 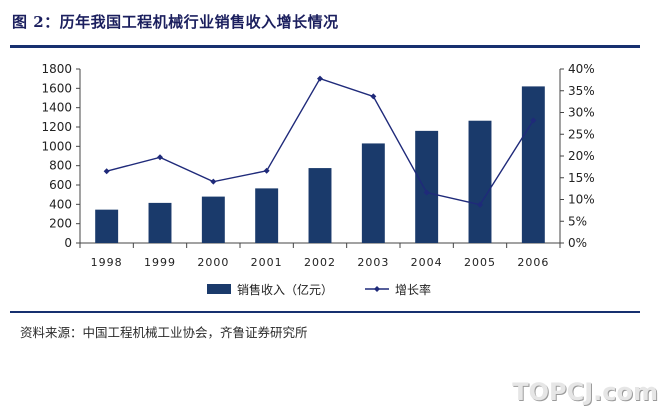 What do you see at coordinates (373, 262) in the screenshot?
I see `x-tick-label: 2003` at bounding box center [373, 262].